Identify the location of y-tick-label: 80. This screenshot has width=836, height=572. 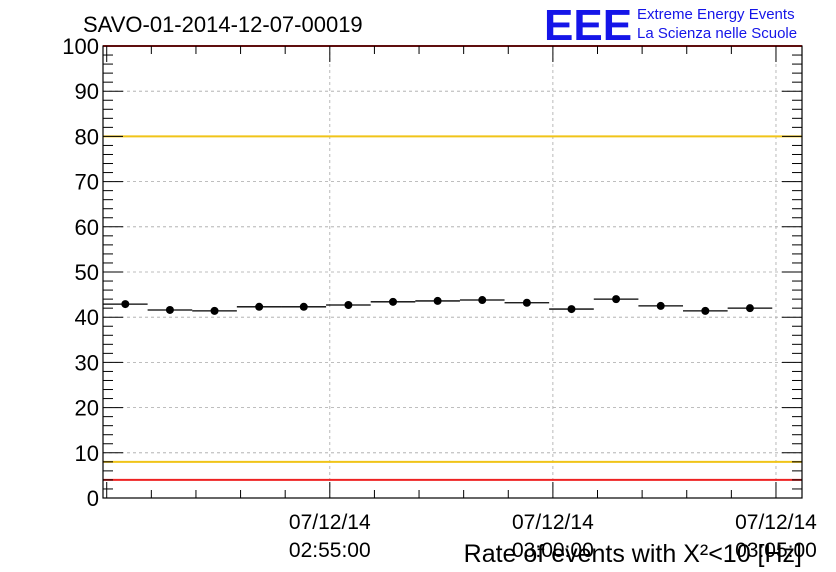
(87, 136).